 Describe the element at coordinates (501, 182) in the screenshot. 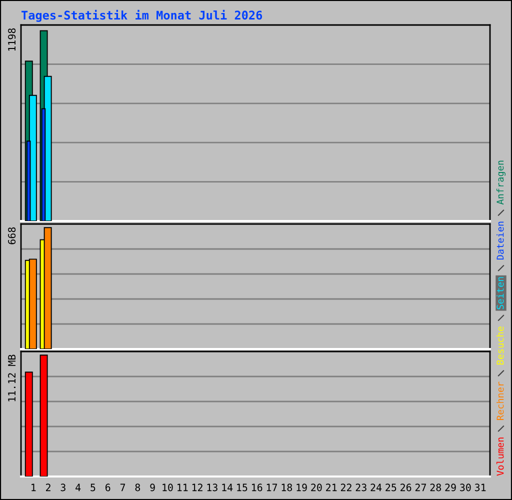

I see `text: Anfragen` at that location.